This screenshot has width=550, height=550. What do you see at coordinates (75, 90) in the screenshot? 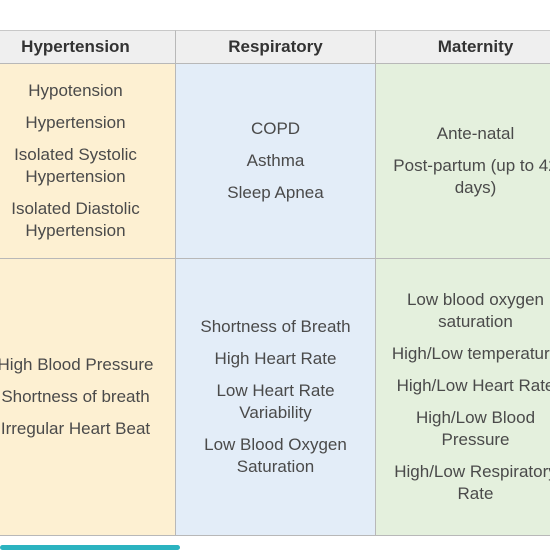
I see `cell-item: Hypotension` at bounding box center [75, 90].